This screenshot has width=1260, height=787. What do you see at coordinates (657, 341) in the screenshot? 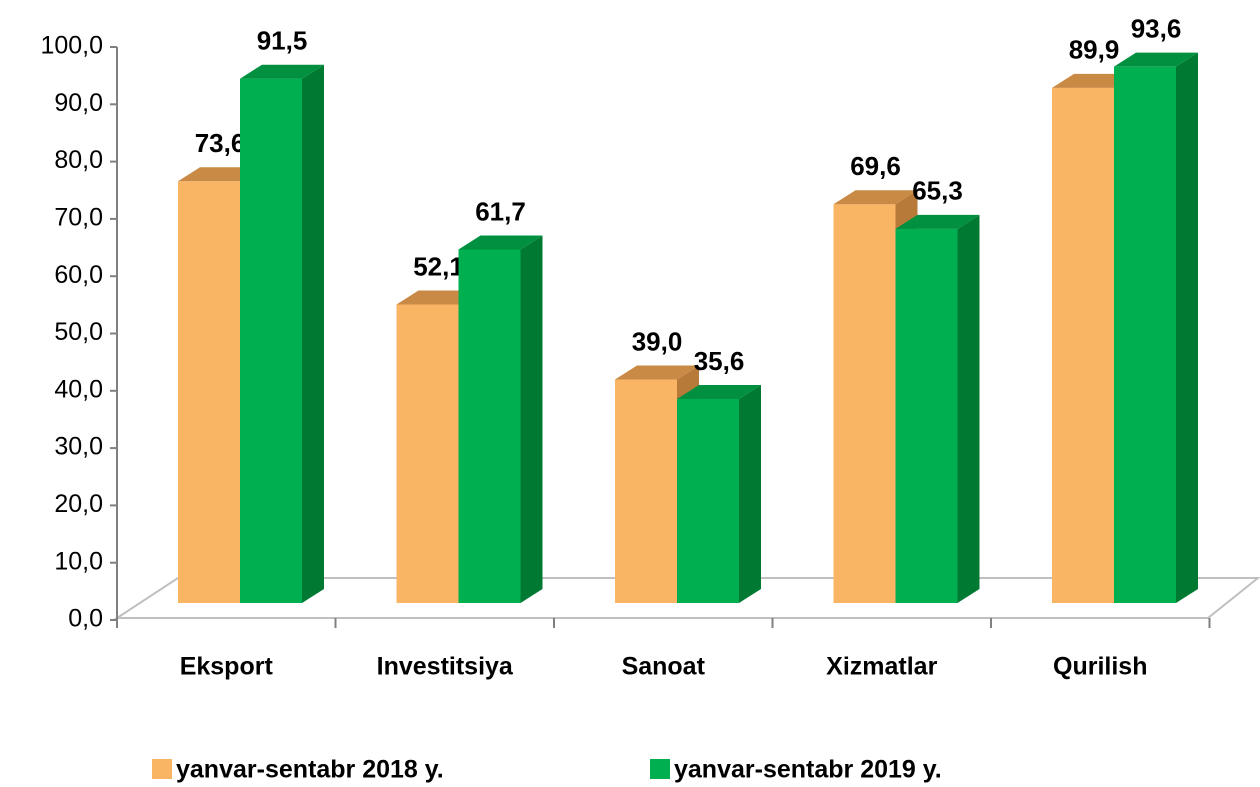
I see `value-label: 39,0` at bounding box center [657, 341].